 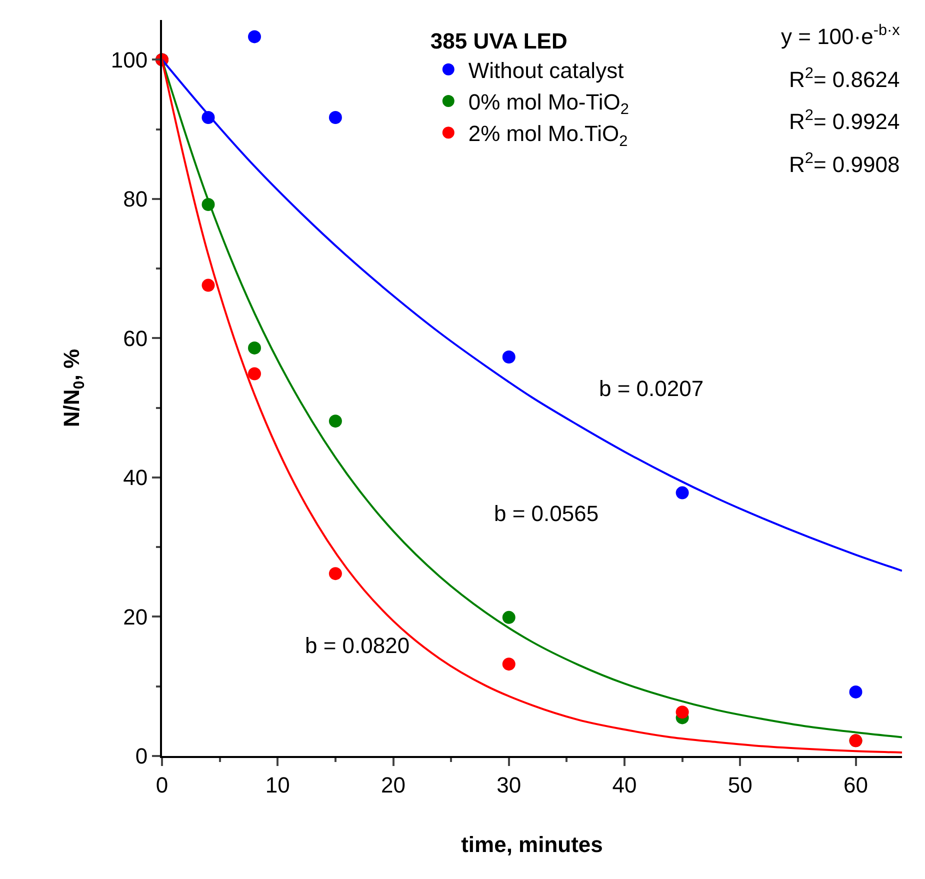 What do you see at coordinates (840, 36) in the screenshot?
I see `annotation: y = 100·e$^{-b·x}$` at bounding box center [840, 36].